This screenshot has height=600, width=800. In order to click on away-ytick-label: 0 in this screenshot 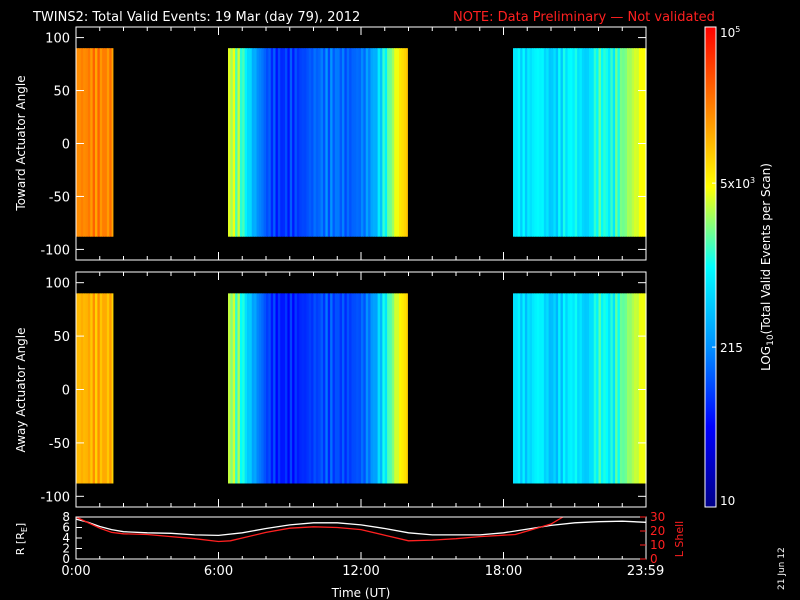, I will do `click(66, 391)`.